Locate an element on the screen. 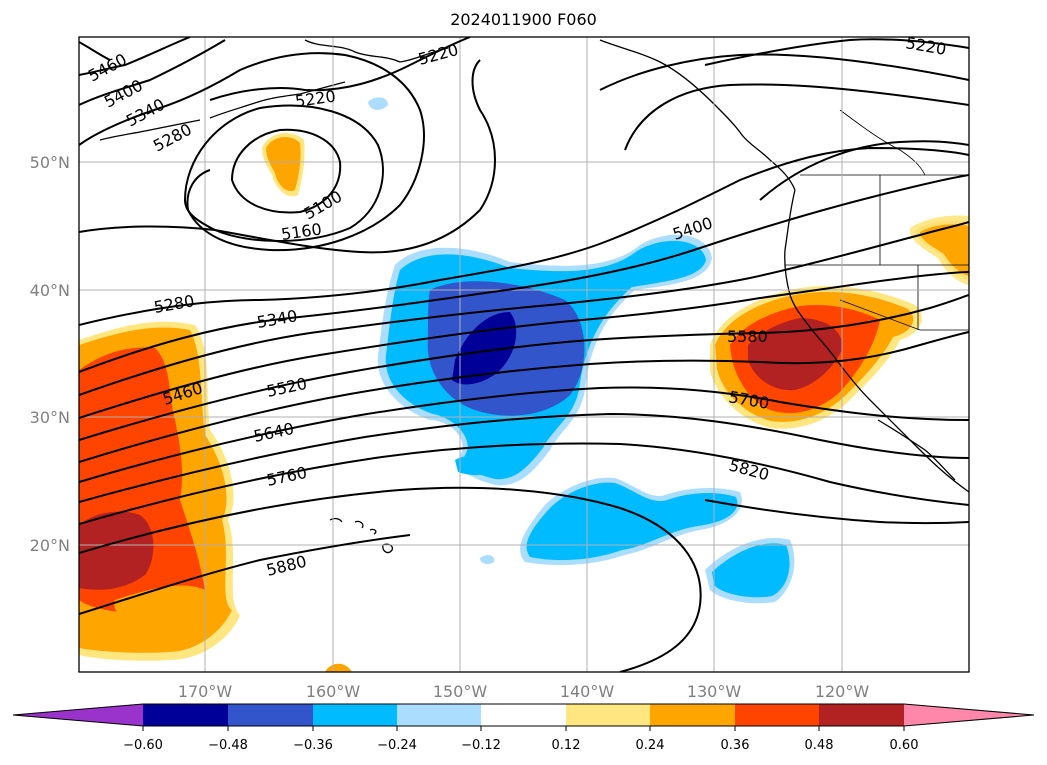 The image size is (1047, 765). colorbar-tick-label: 0.24 is located at coordinates (650, 745).